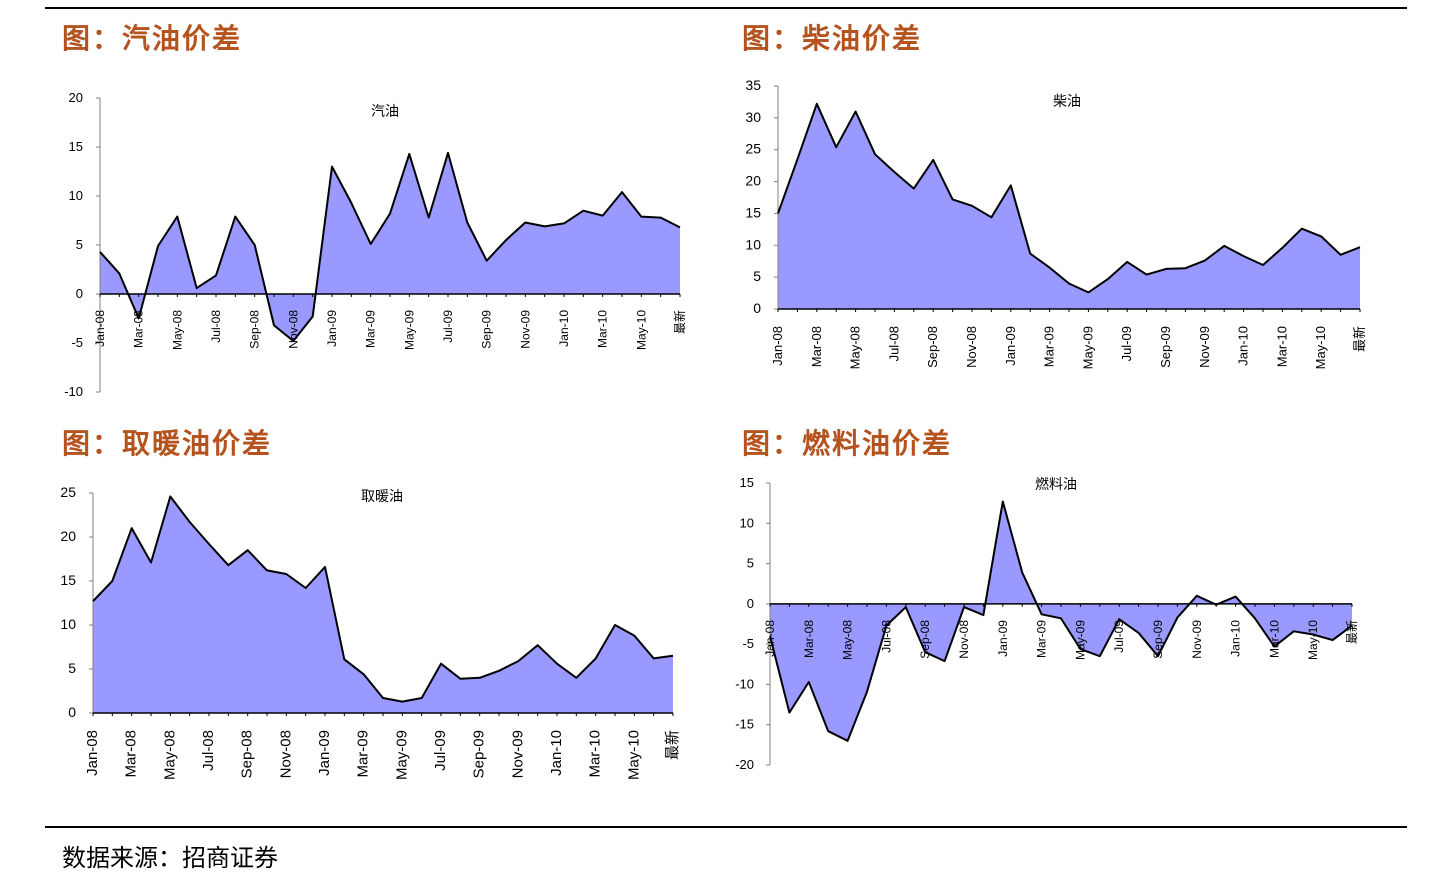 The height and width of the screenshot is (889, 1440). I want to click on top-rule, so click(726, 8).